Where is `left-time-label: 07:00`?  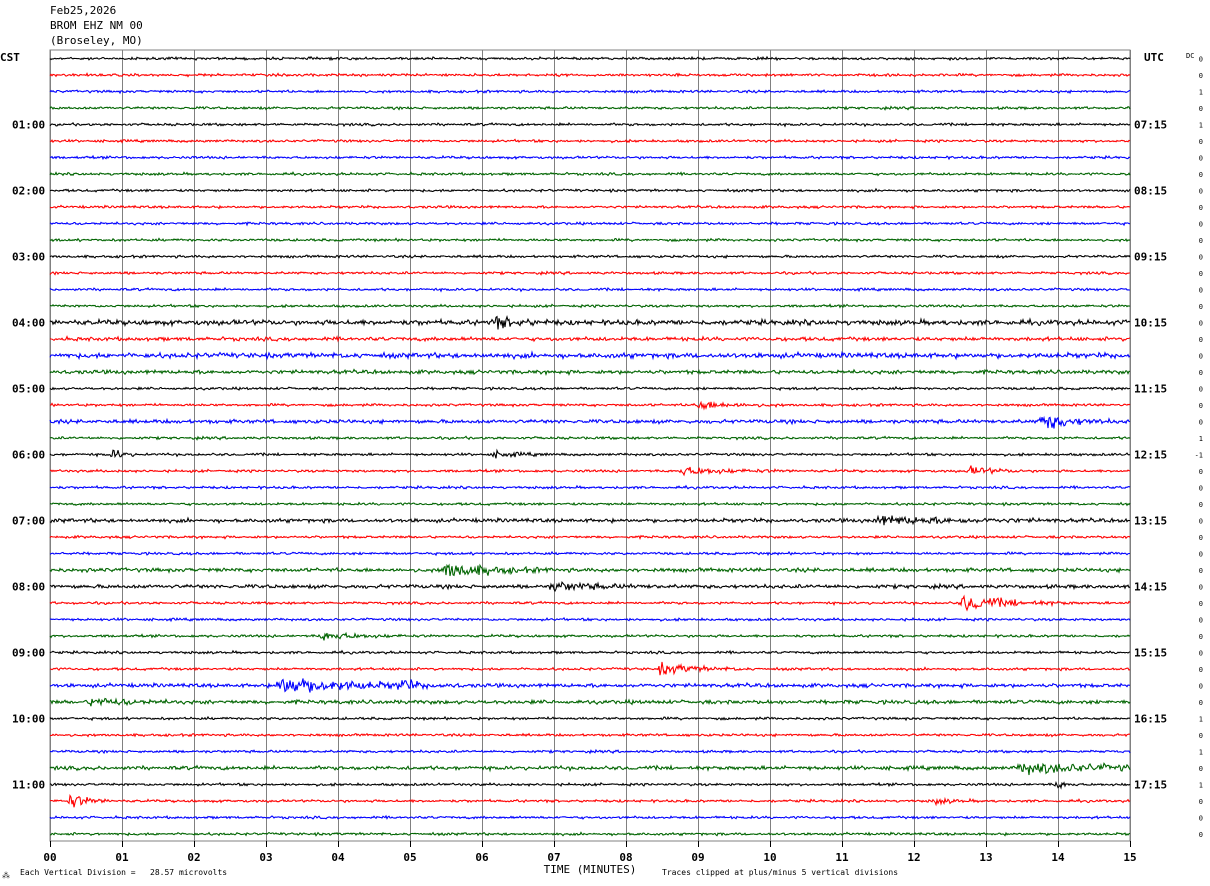
left-time-label: 07:00 is located at coordinates (28, 521).